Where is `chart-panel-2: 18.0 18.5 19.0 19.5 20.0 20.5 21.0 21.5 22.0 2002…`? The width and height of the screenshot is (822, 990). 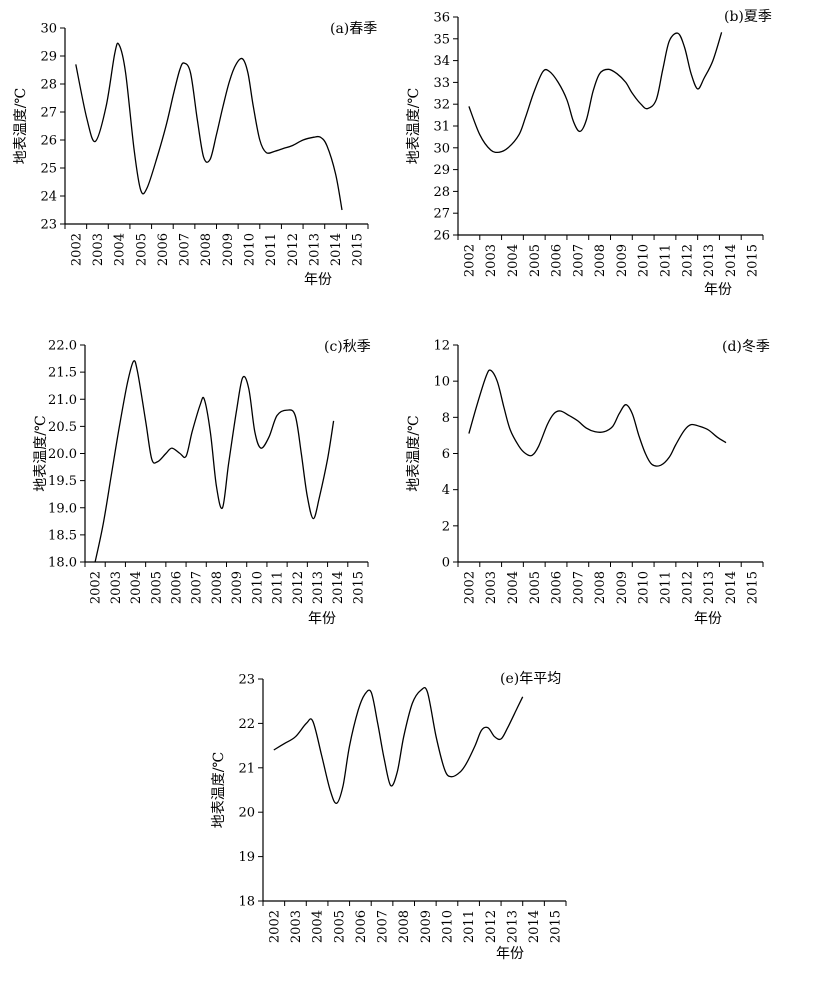 chart-panel-2: 18.0 18.5 19.0 19.5 20.0 20.5 21.0 21.5 22.0 2002… is located at coordinates (202, 483).